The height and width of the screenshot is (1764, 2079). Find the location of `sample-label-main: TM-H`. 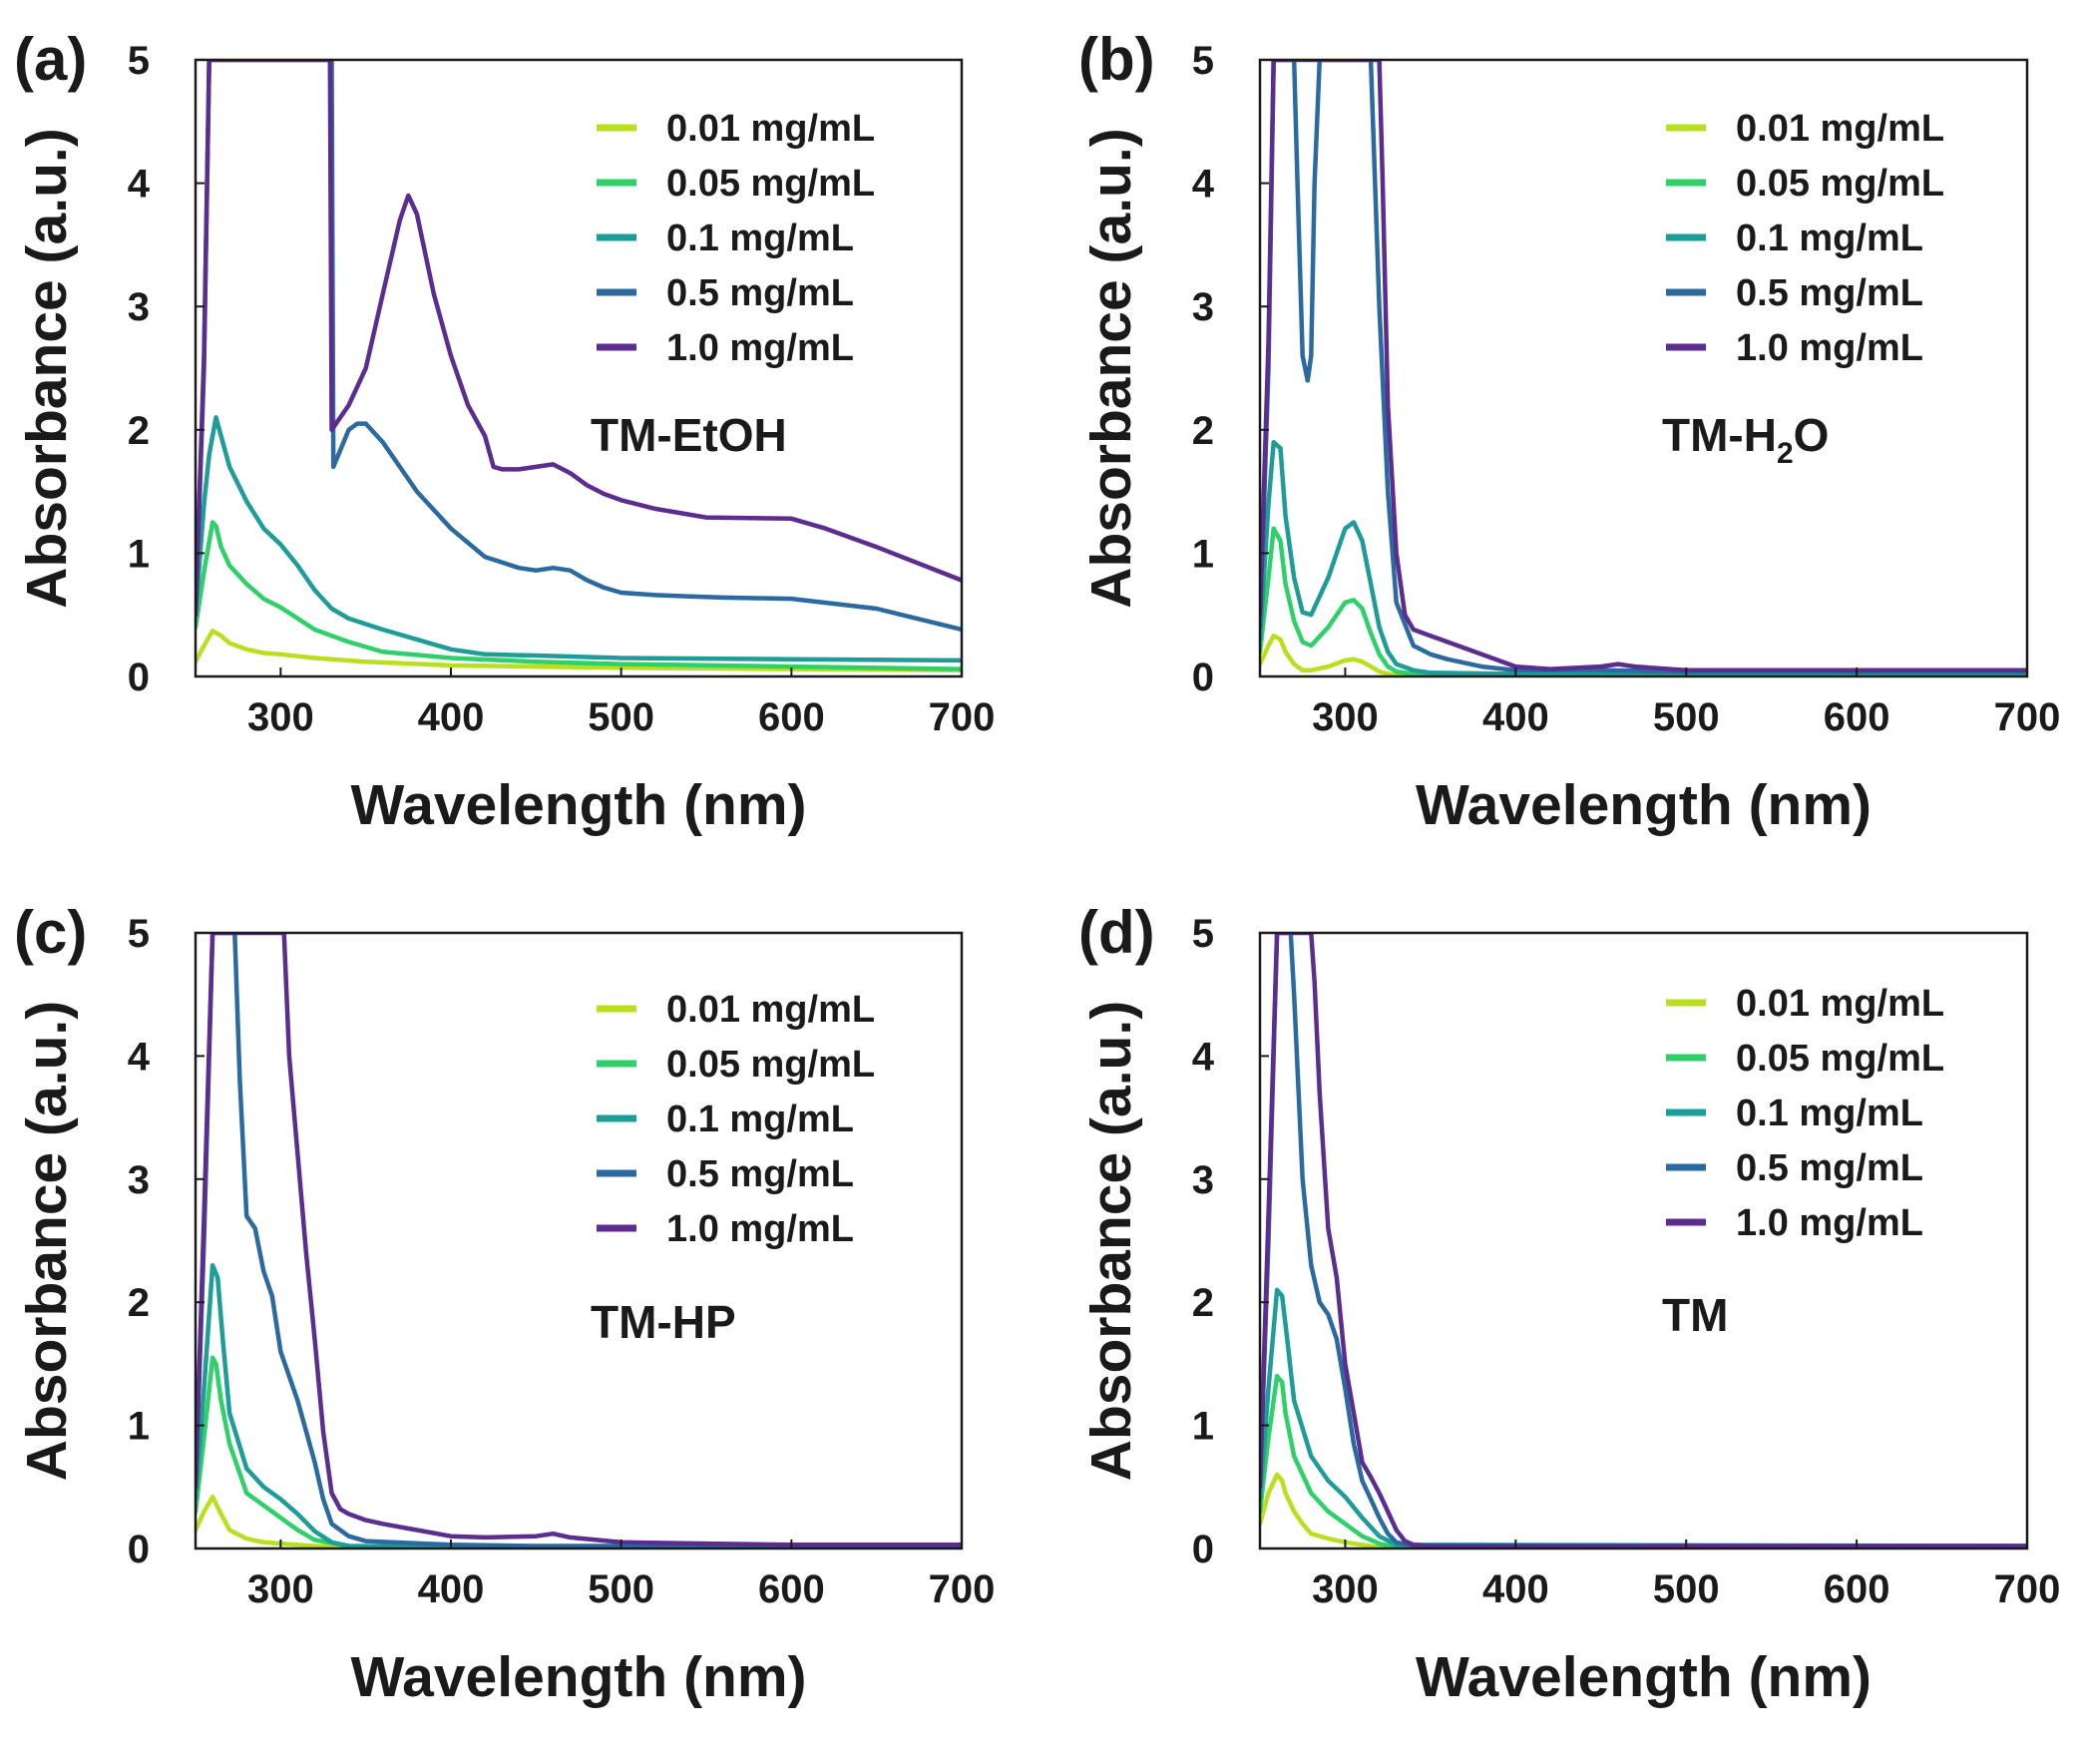

sample-label-main: TM-H is located at coordinates (1719, 435).